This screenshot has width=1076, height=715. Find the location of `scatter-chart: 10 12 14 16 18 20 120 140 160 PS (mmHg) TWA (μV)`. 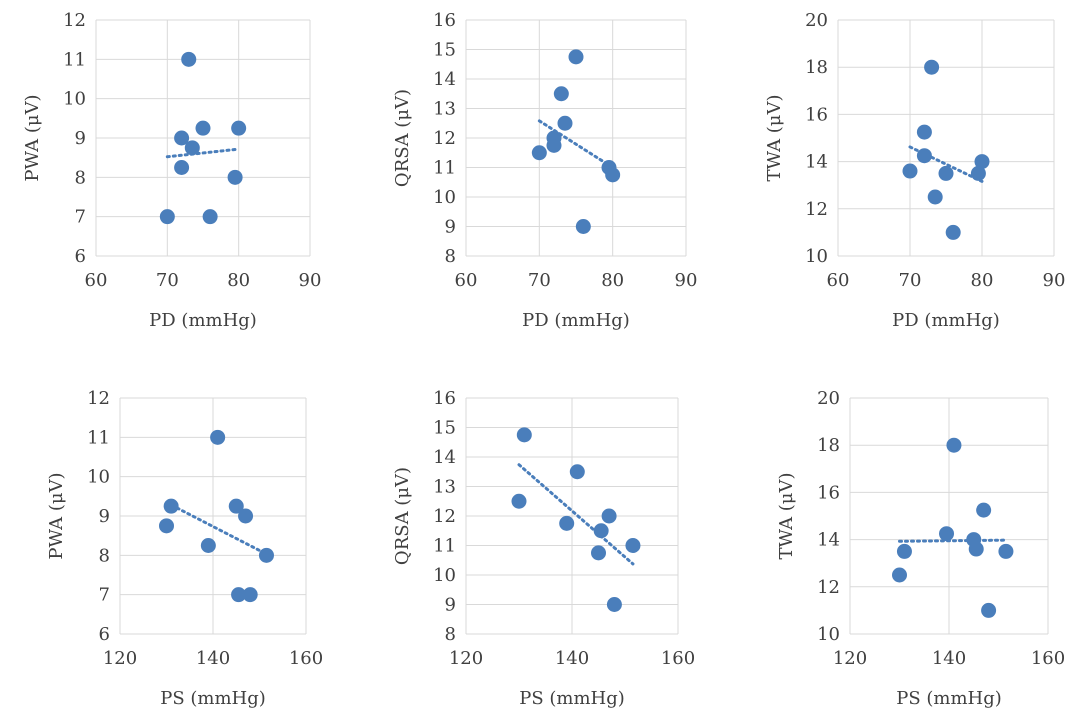

scatter-chart: 10 12 14 16 18 20 120 140 160 PS (mmHg) TWA (μV) is located at coordinates (920, 548).